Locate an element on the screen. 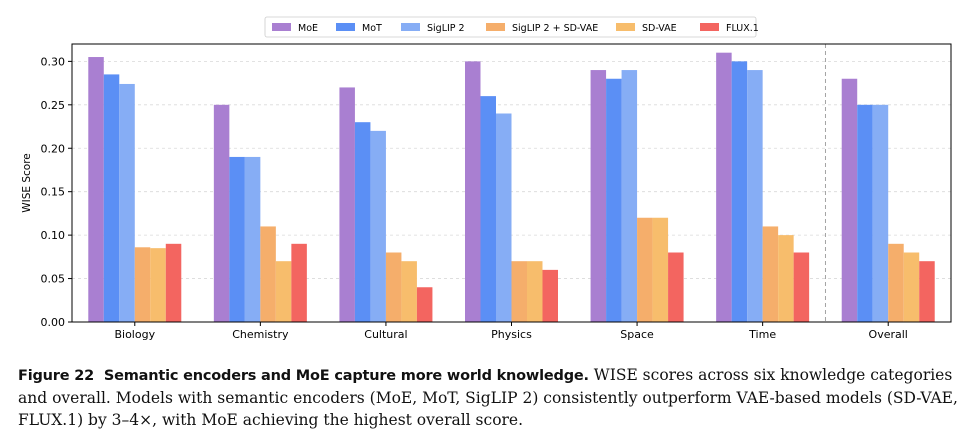 Image resolution: width=977 pixels, height=441 pixels. bar-mot-physics is located at coordinates (488, 209).